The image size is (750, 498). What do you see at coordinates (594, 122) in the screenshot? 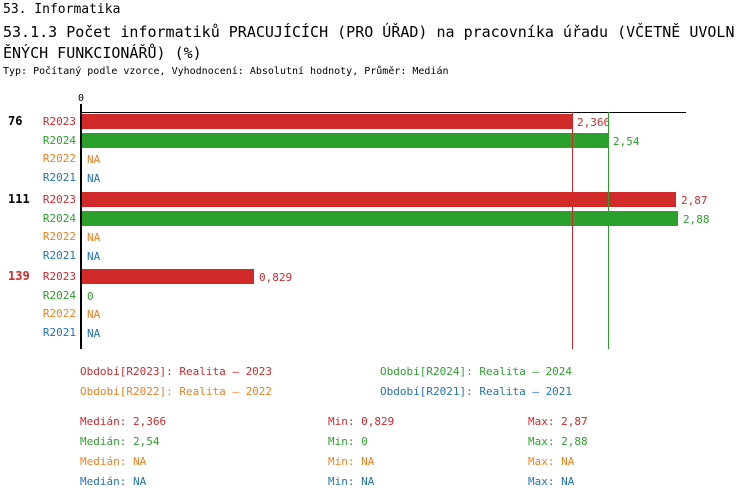
I see `bar-value-label: 2,366` at bounding box center [594, 122].